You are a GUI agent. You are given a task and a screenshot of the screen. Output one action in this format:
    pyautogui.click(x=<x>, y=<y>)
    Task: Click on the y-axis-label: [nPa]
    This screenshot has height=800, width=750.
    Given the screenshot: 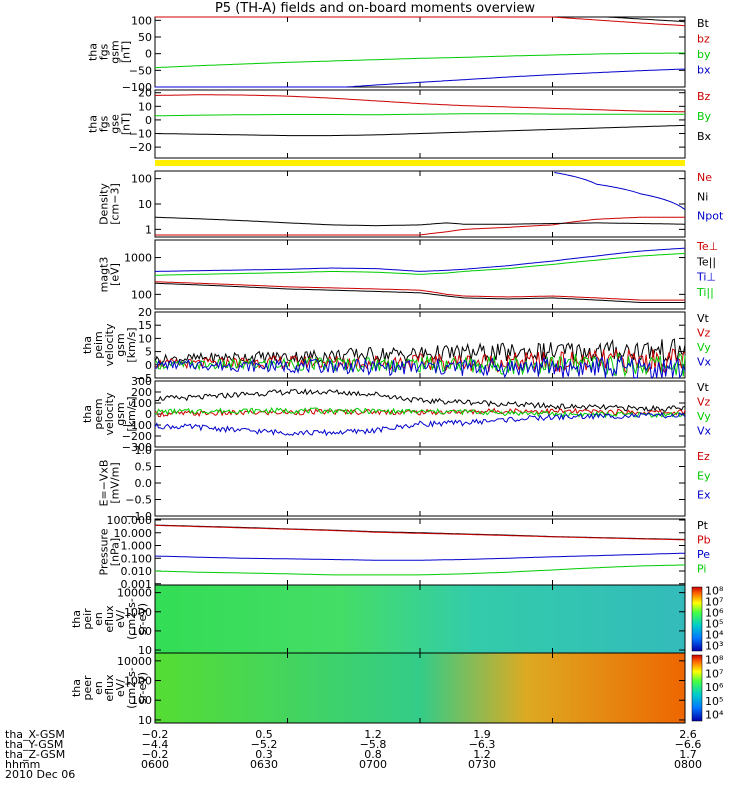 What is the action you would take?
    pyautogui.click(x=115, y=552)
    